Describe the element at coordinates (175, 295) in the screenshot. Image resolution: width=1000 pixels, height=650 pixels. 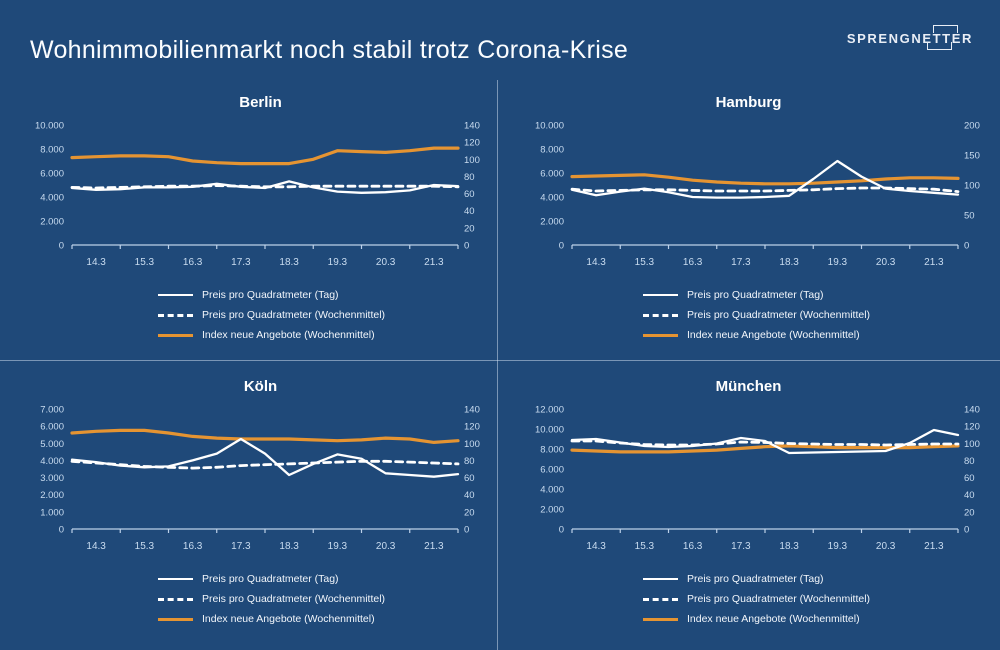
I see `legend-line-sample-solid-white` at that location.